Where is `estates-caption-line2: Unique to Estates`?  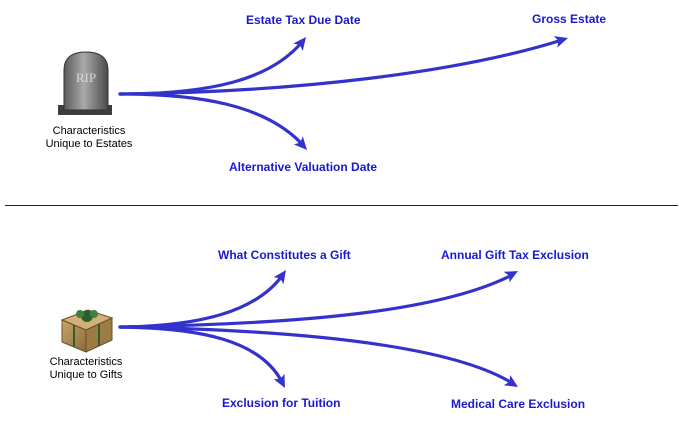
estates-caption-line2: Unique to Estates is located at coordinates (89, 144).